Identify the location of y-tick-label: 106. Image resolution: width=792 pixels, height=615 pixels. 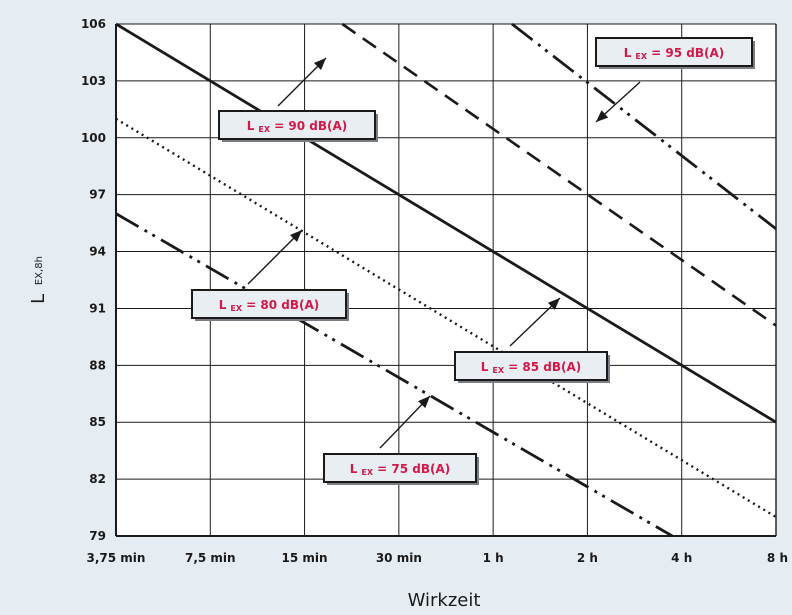
(93, 24).